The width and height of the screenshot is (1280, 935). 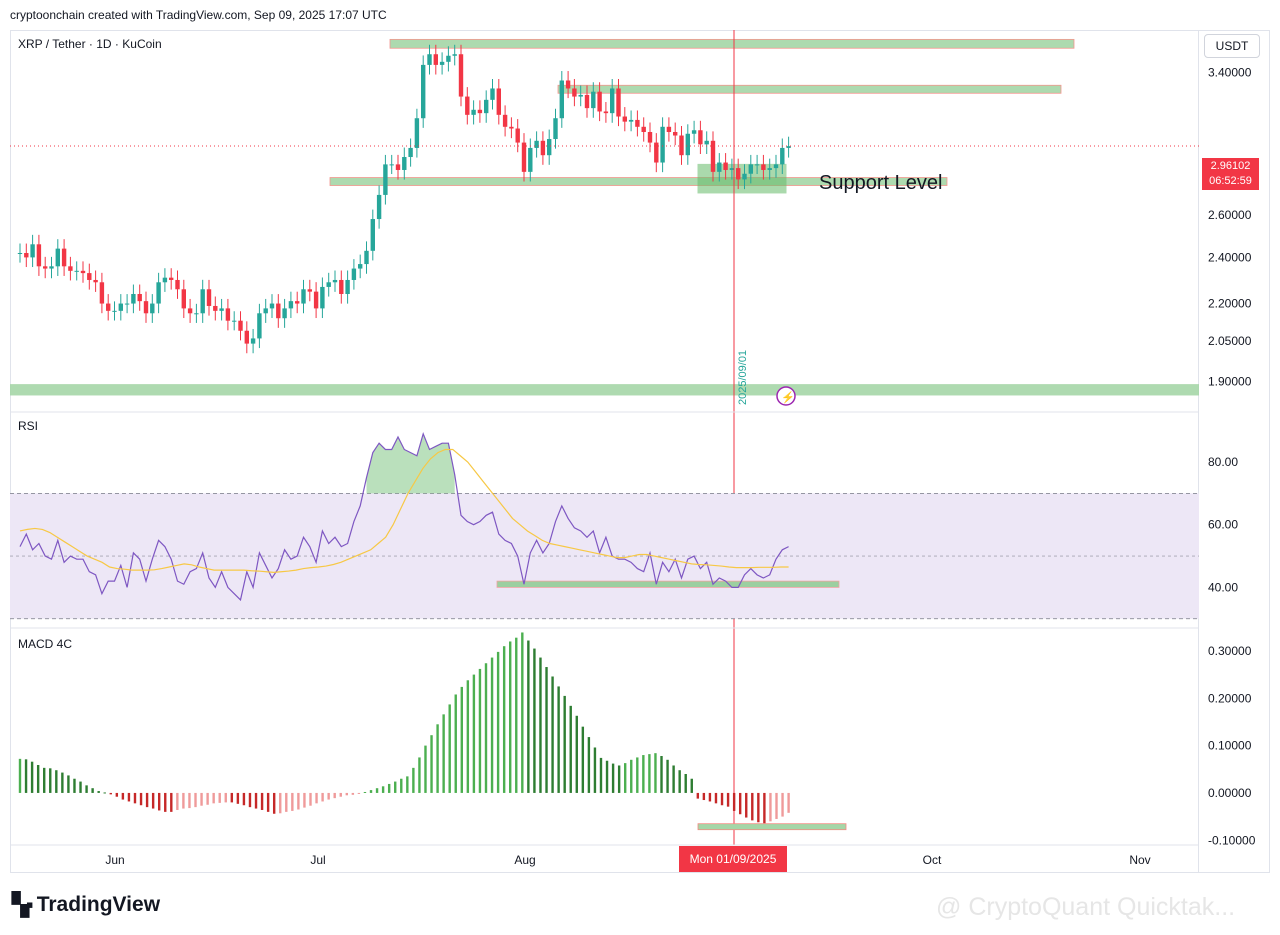 I want to click on tradingview-logo: ▚▪ TradingView, so click(x=86, y=905).